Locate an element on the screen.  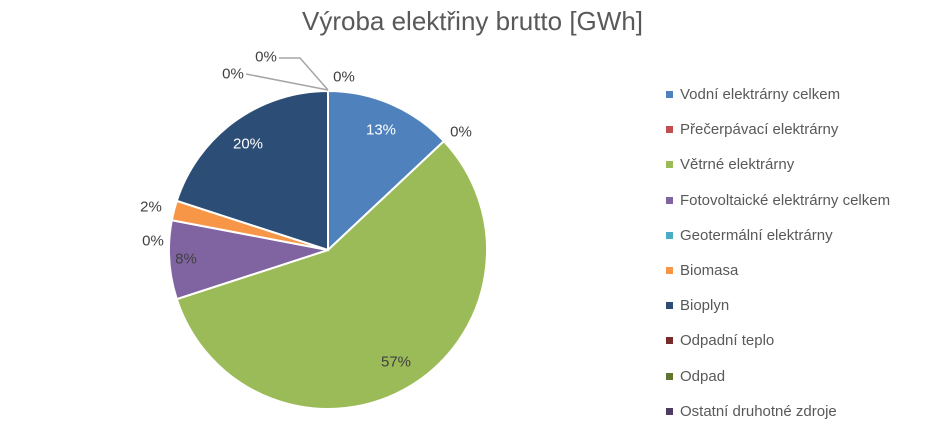
data-label-precerpavaci-elektrarny: 0% is located at coordinates (461, 132).